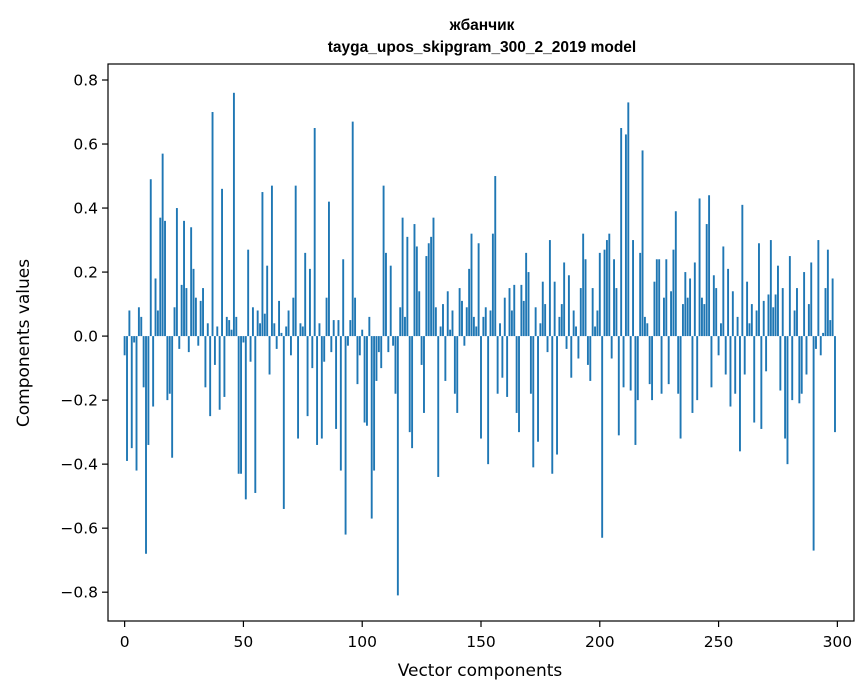  What do you see at coordinates (79, 401) in the screenshot?
I see `y-tick-label: −0.2` at bounding box center [79, 401].